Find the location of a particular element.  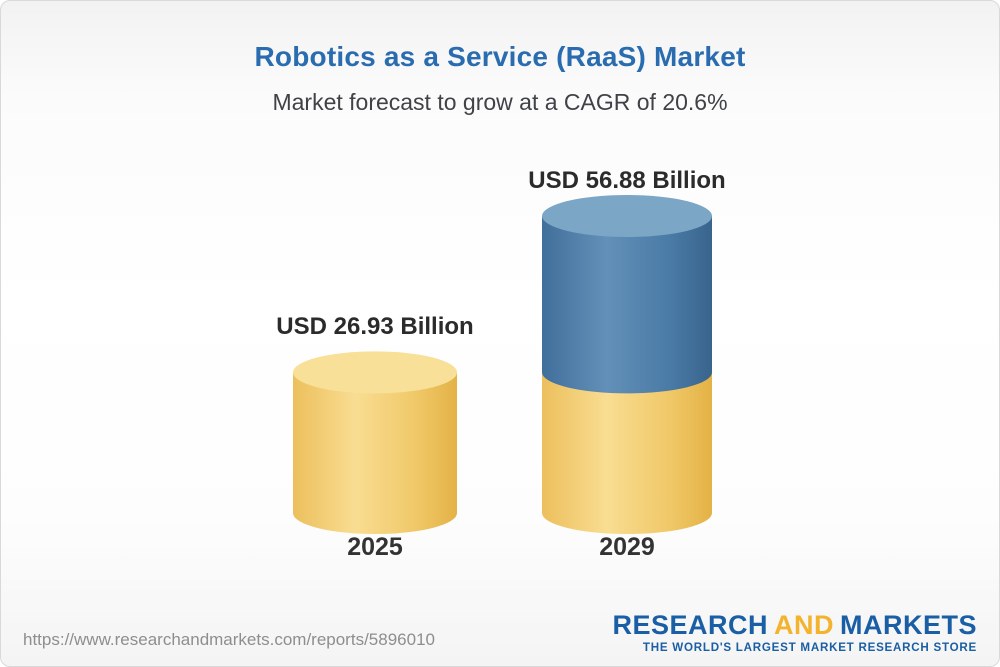

logo-word-and: AND is located at coordinates (804, 624).